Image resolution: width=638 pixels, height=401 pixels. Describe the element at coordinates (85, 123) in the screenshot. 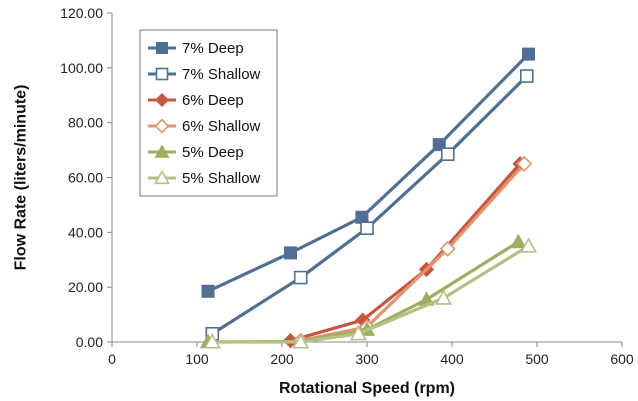

I see `y-tick-label: 80.00` at that location.